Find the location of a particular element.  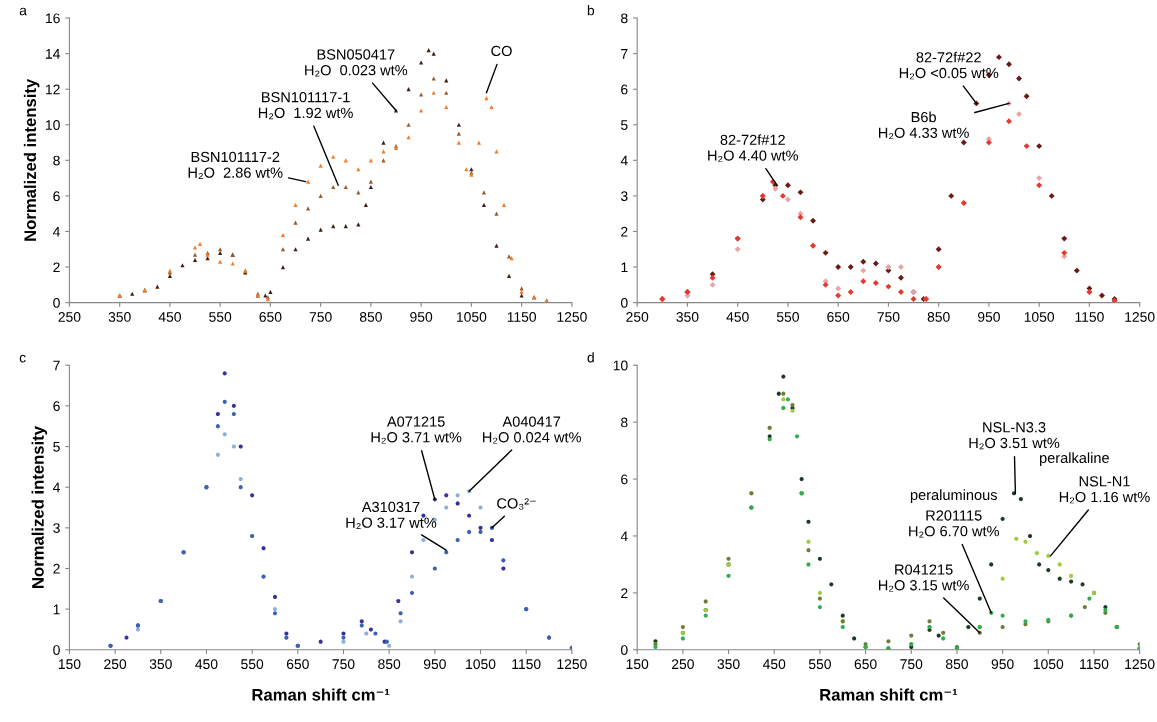

annotation: CO is located at coordinates (501, 51).